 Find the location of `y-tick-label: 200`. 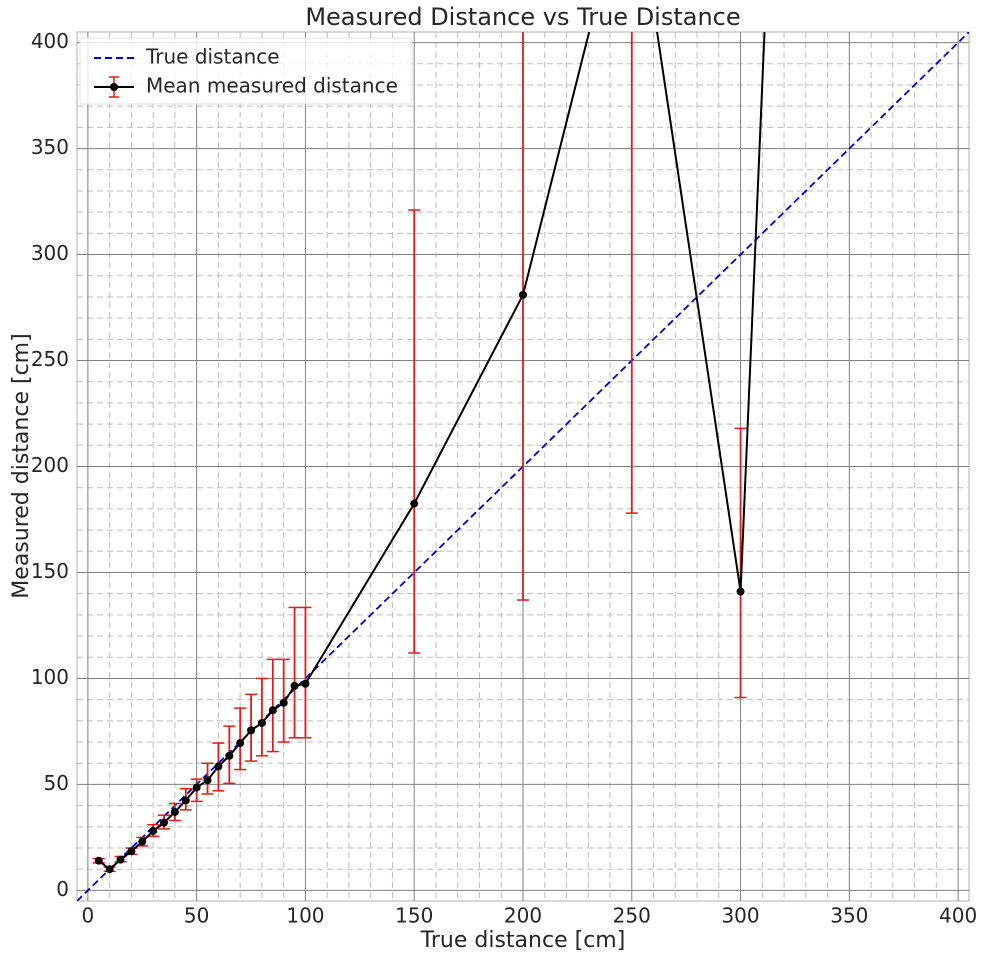

y-tick-label: 200 is located at coordinates (50, 465).